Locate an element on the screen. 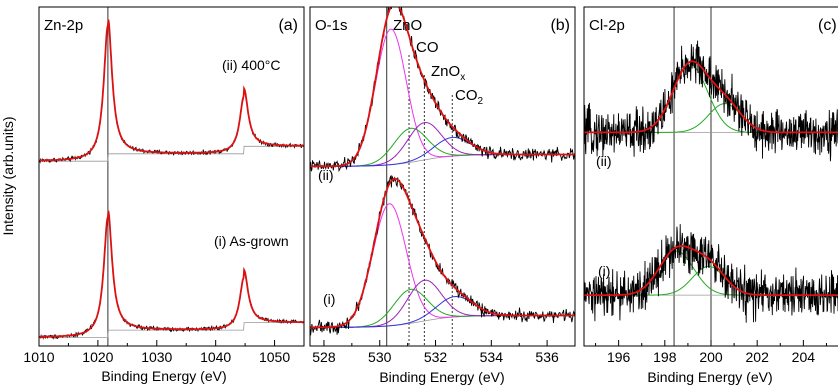 The image size is (838, 387). panel-c-x-ticks: 196 198 200 202 204 is located at coordinates (711, 352).